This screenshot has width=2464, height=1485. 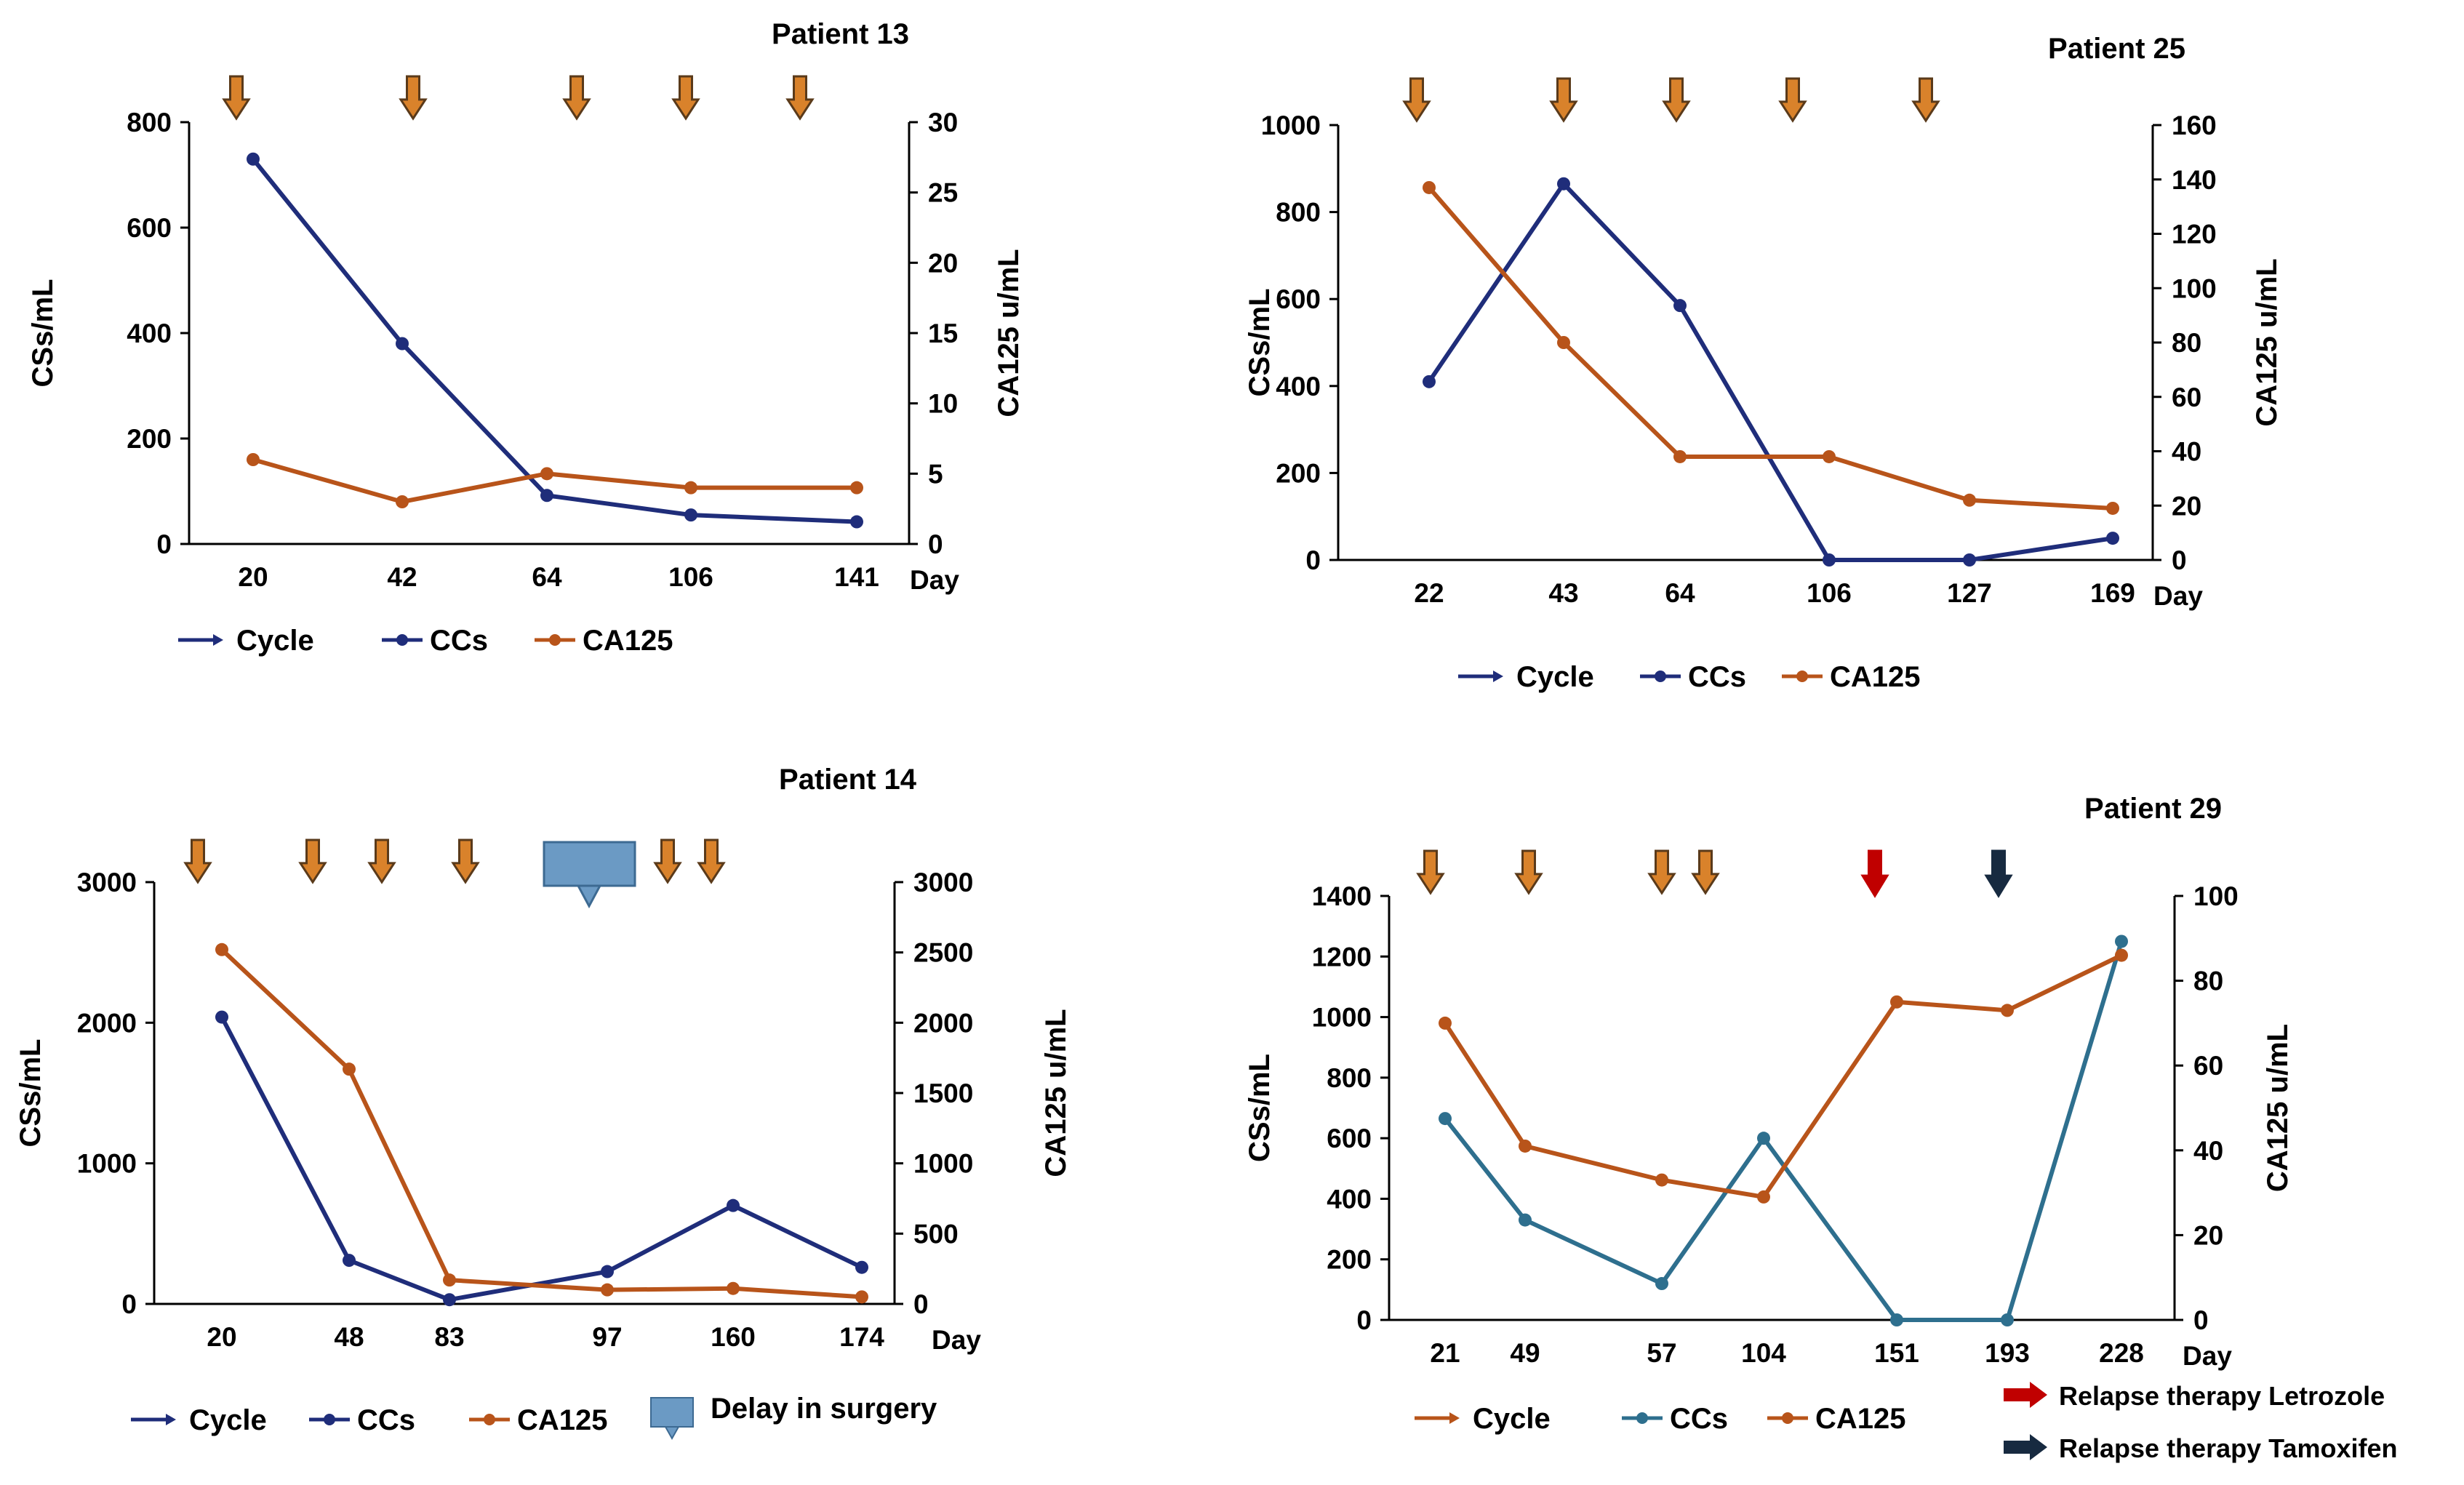 What do you see at coordinates (2194, 180) in the screenshot?
I see `right-tick-label: 140` at bounding box center [2194, 180].